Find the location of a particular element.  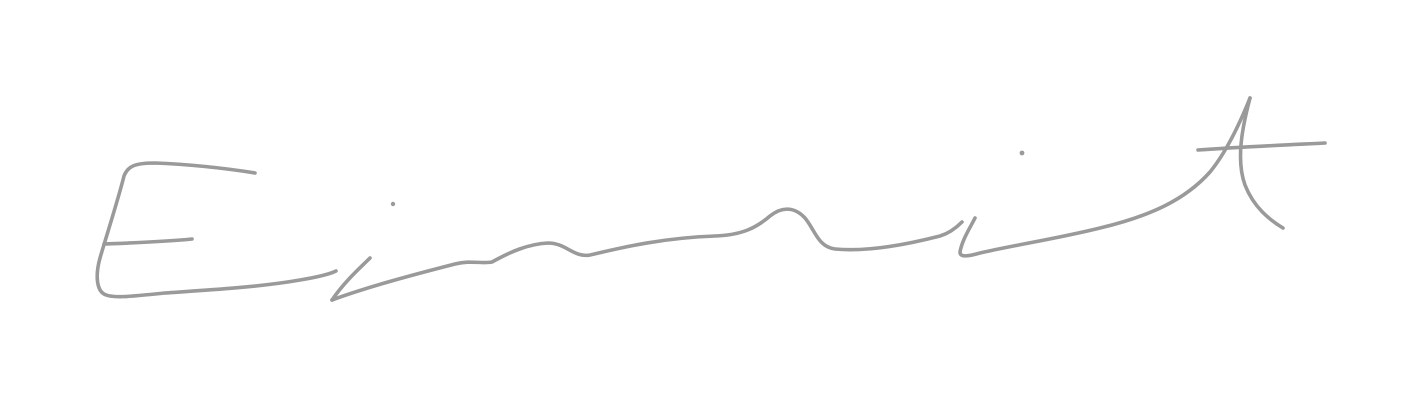

signature-stroke-e-middle is located at coordinates (148, 241).